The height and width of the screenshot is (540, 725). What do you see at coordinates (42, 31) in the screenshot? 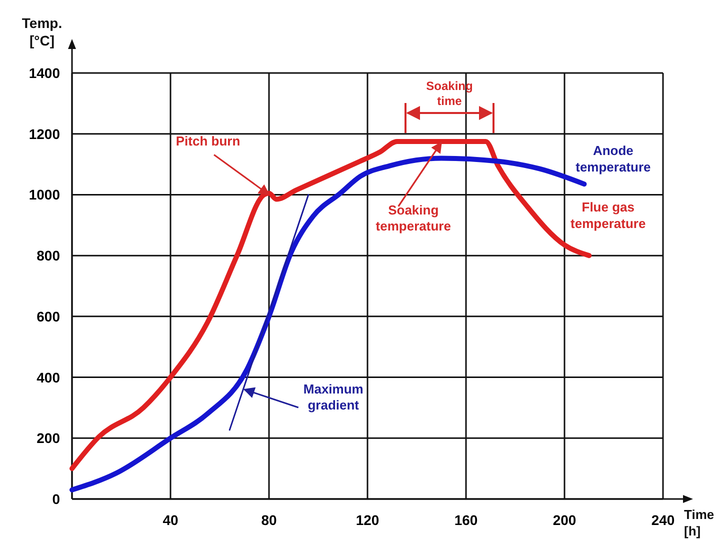
I see `y-axis-title: Temp. [°C]` at bounding box center [42, 31].